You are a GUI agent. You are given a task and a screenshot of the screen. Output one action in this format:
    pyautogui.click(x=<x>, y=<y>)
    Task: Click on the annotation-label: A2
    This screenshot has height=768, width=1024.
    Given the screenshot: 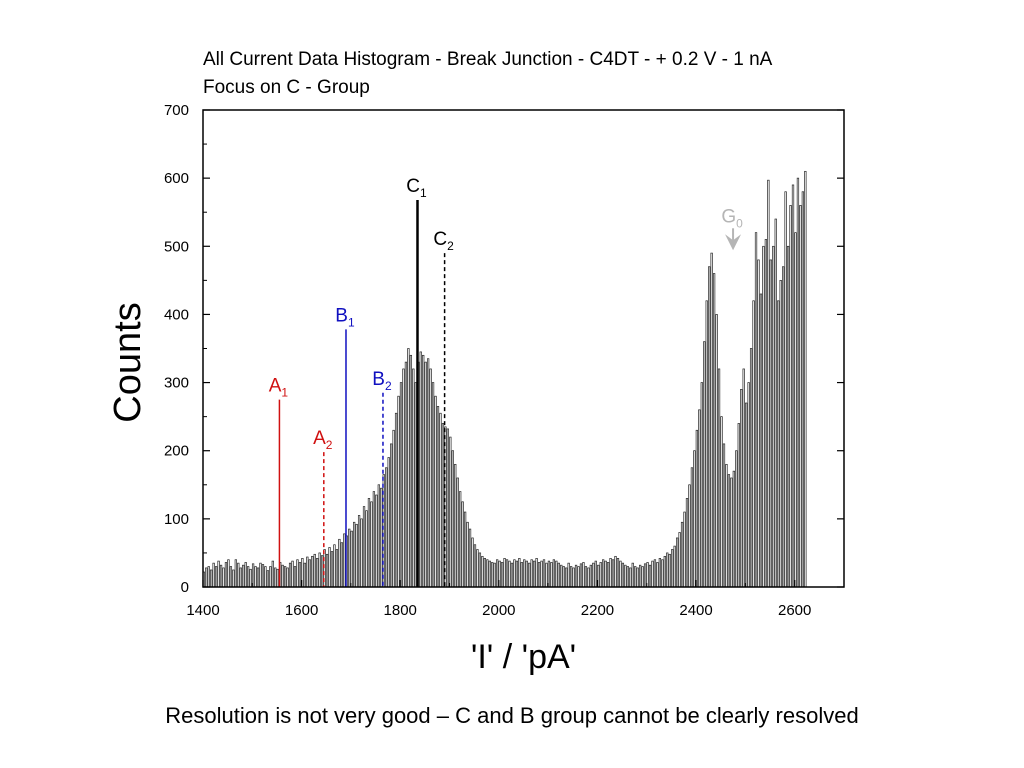 What is the action you would take?
    pyautogui.click(x=323, y=440)
    